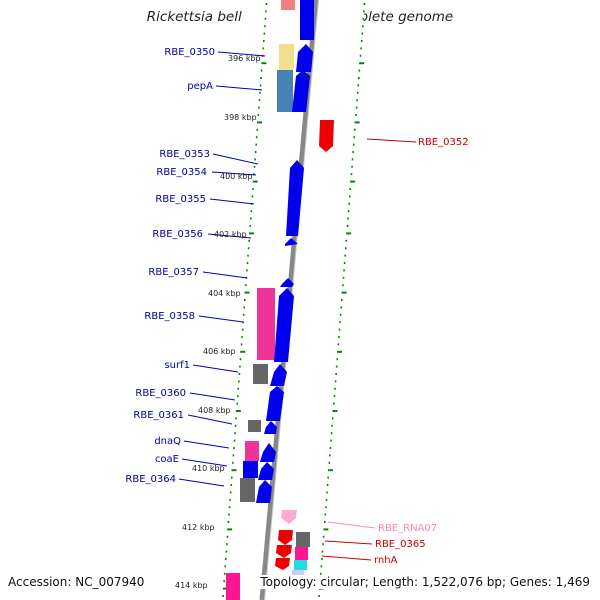 The width and height of the screenshot is (600, 600). Describe the element at coordinates (158, 415) in the screenshot. I see `gene-label: RBE_0361` at that location.